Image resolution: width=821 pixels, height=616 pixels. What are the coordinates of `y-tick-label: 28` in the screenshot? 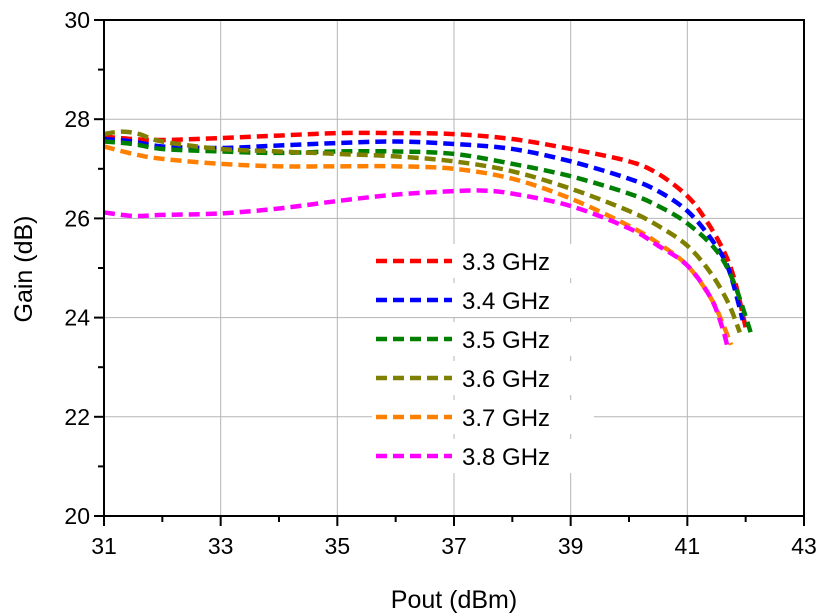 It's located at (77, 119).